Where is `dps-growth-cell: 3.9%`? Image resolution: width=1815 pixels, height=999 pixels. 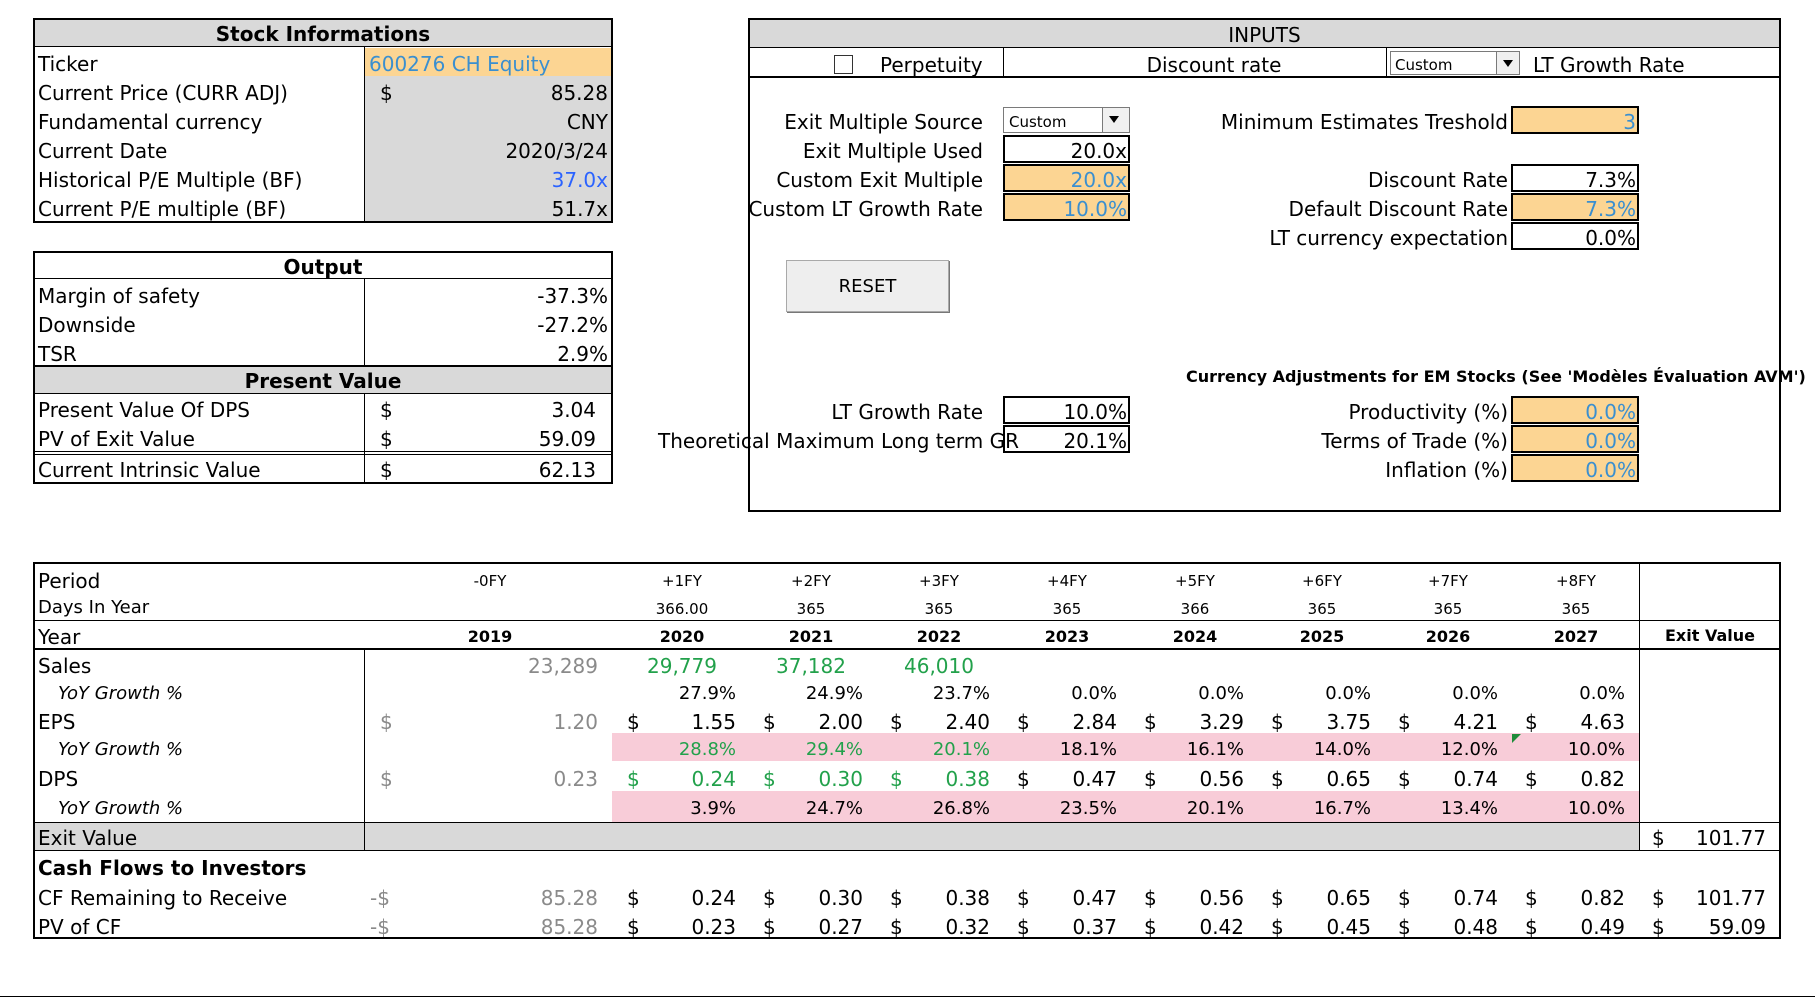
dps-growth-cell: 3.9% is located at coordinates (713, 808).